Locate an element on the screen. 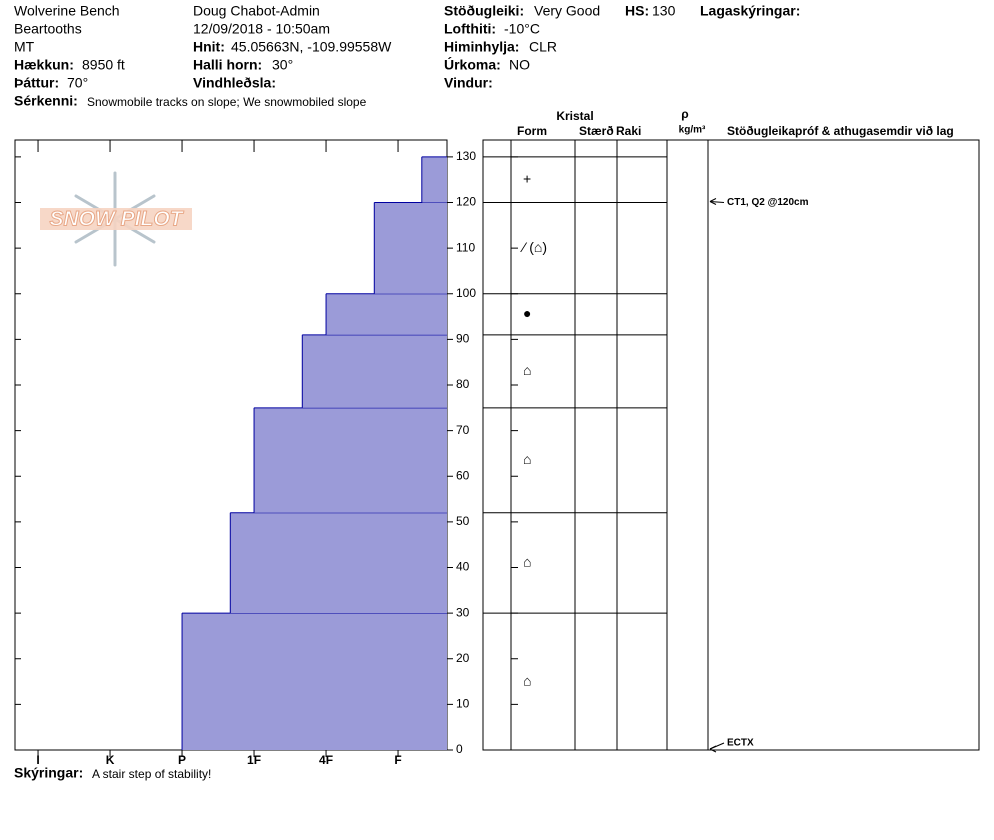  y-tick-label: 100 is located at coordinates (466, 293).